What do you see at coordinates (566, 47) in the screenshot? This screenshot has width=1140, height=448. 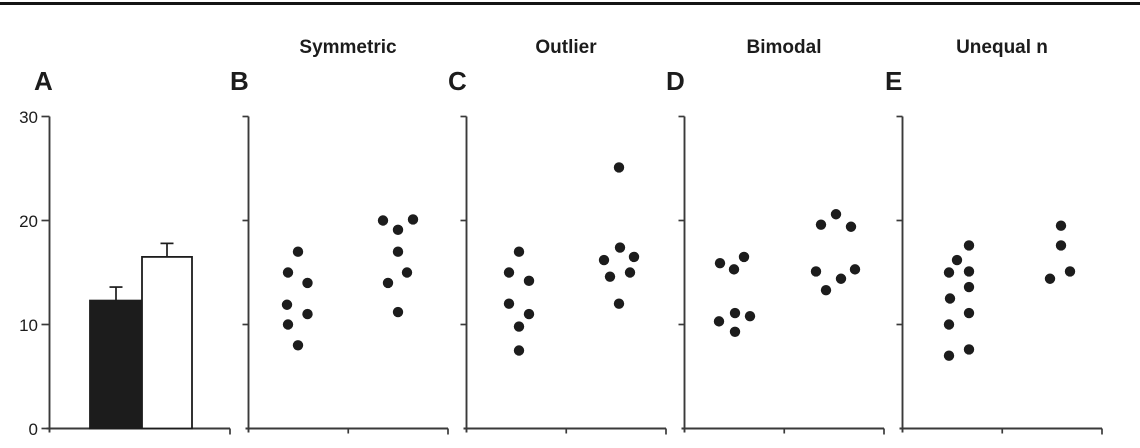 I see `panel-c-title: Outlier` at bounding box center [566, 47].